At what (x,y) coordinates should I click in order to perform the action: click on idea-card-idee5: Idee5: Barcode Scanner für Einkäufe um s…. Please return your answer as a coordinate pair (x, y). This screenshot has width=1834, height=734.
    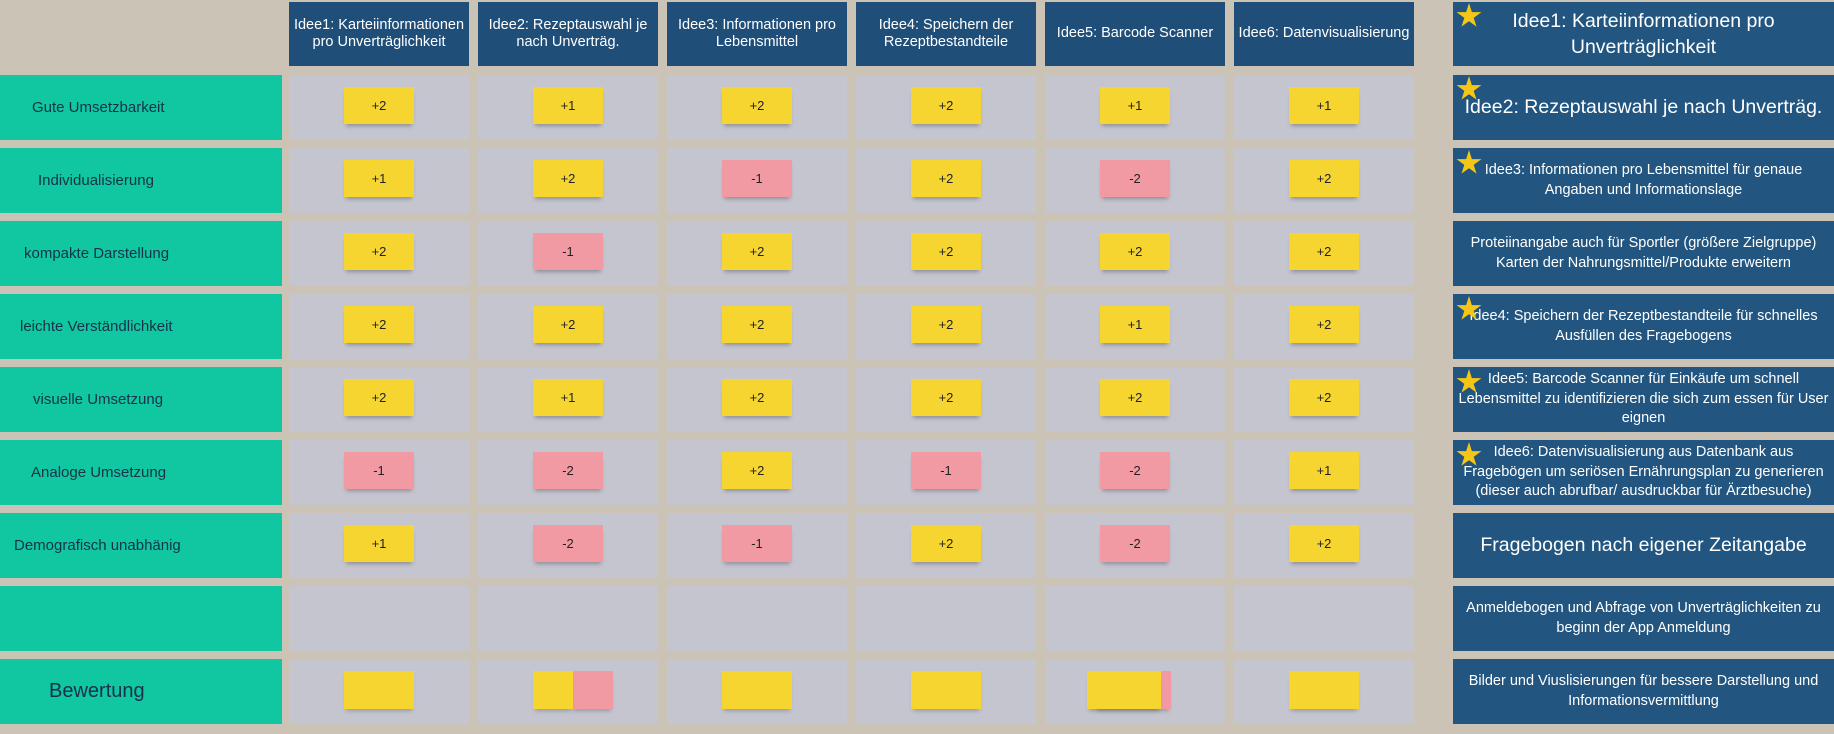
    Looking at the image, I should click on (1643, 399).